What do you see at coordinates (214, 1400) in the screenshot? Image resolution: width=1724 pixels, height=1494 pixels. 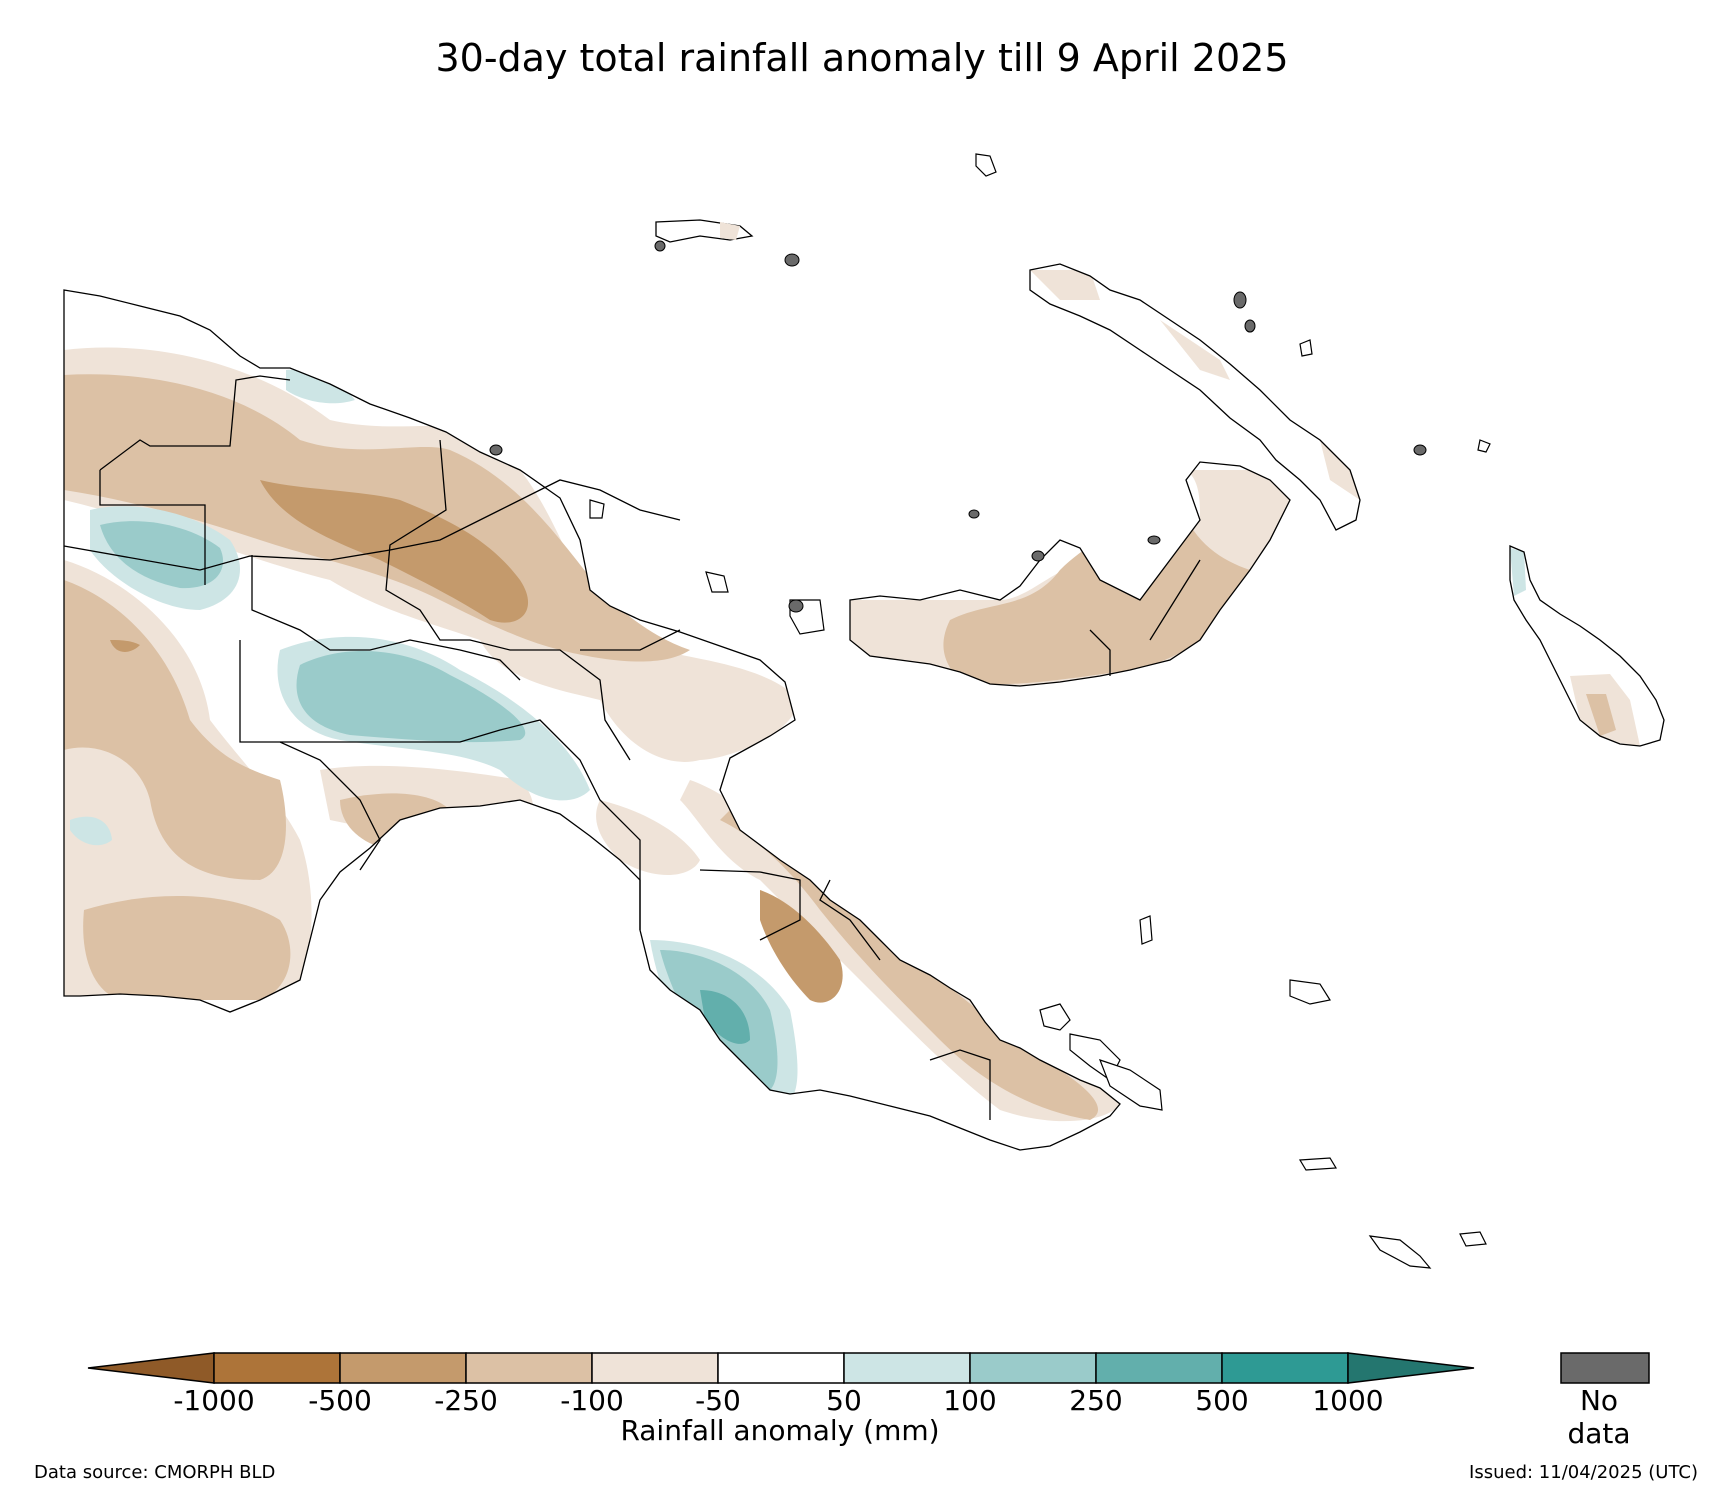 I see `colorbar-tick-label: -1000` at bounding box center [214, 1400].